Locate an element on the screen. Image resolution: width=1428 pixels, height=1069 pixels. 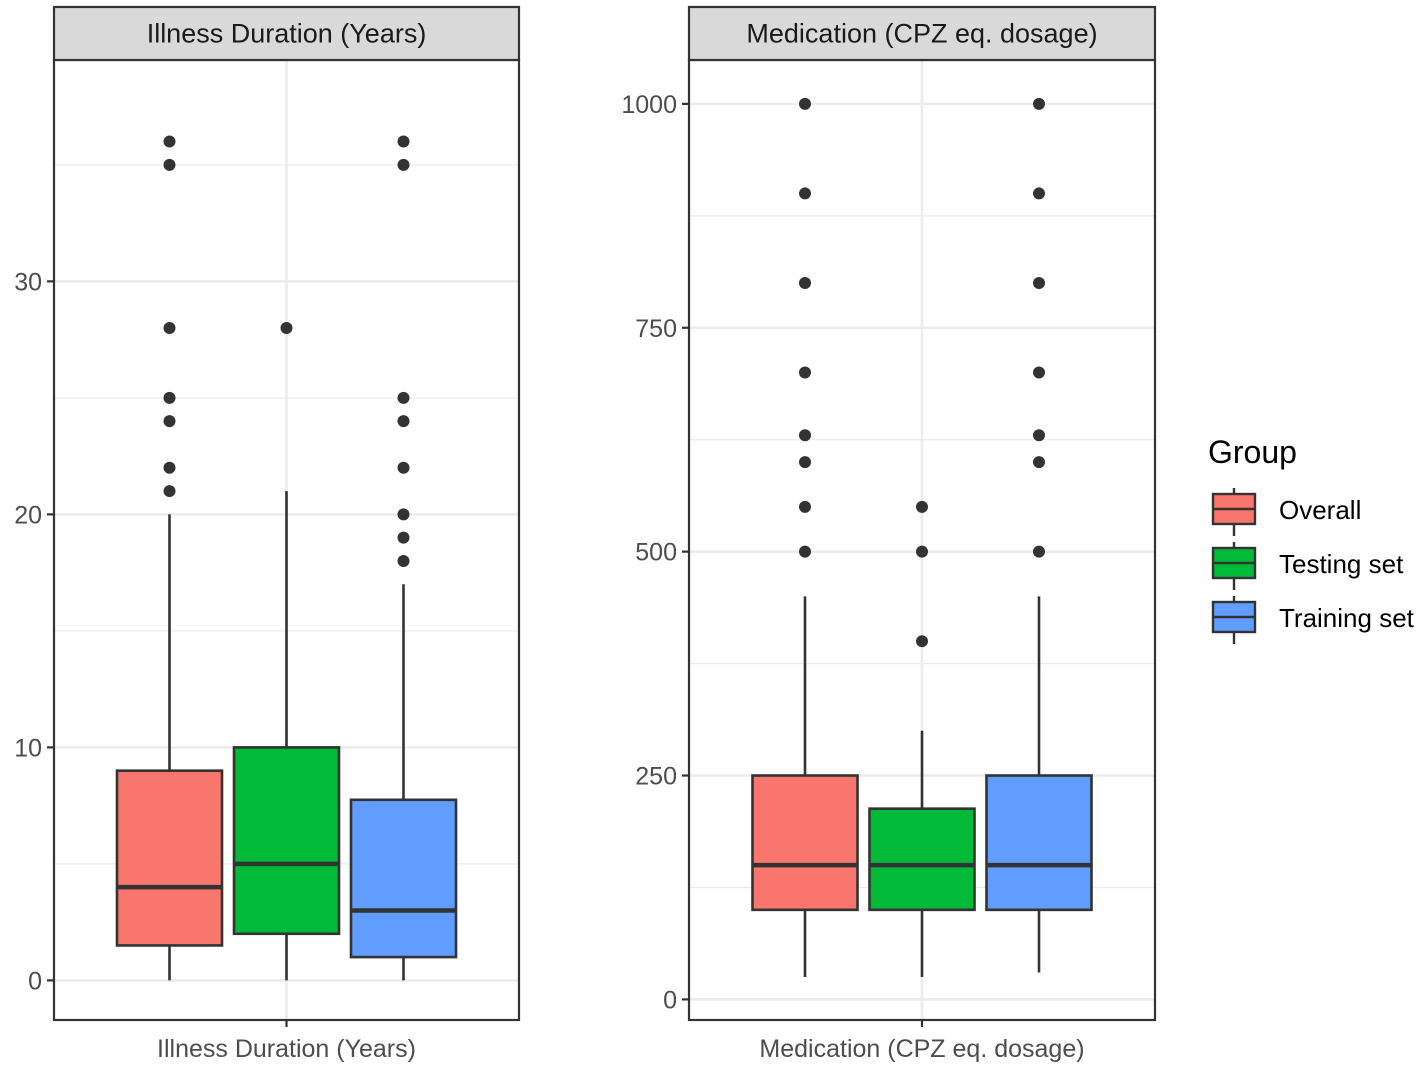
legend-key-testing-set is located at coordinates (1234, 566).